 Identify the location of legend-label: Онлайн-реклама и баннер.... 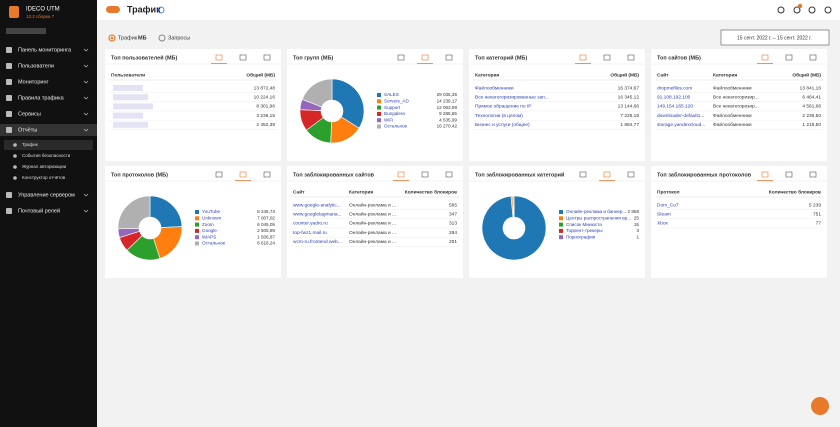
(596, 211).